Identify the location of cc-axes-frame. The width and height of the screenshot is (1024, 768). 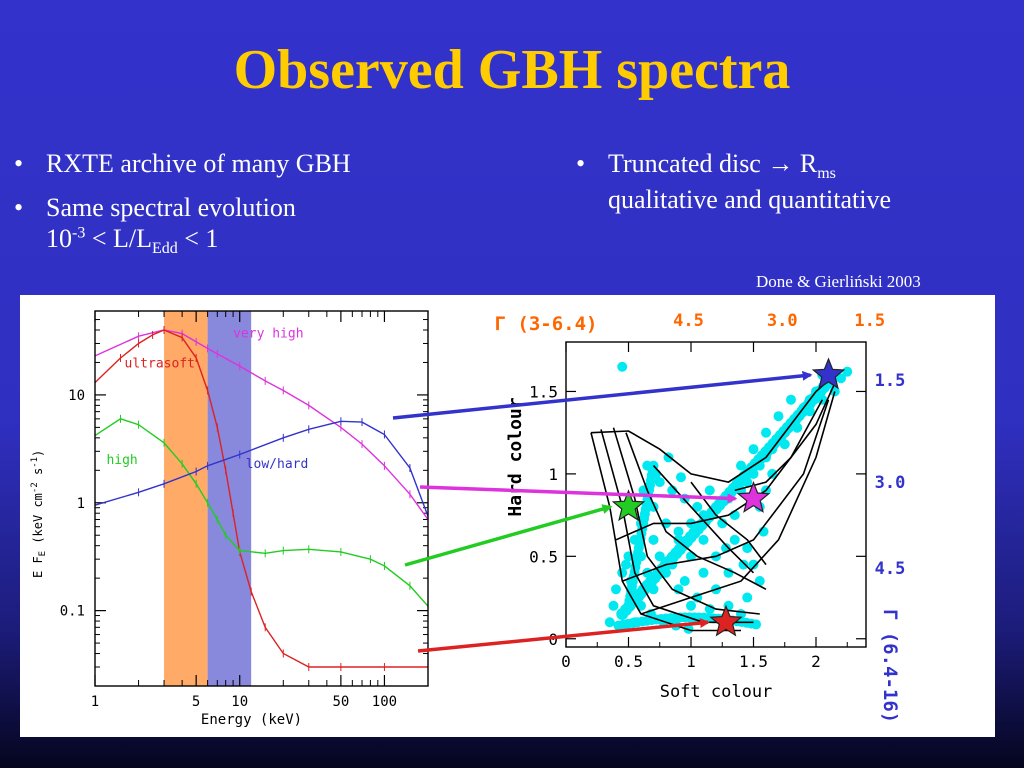
(716, 494).